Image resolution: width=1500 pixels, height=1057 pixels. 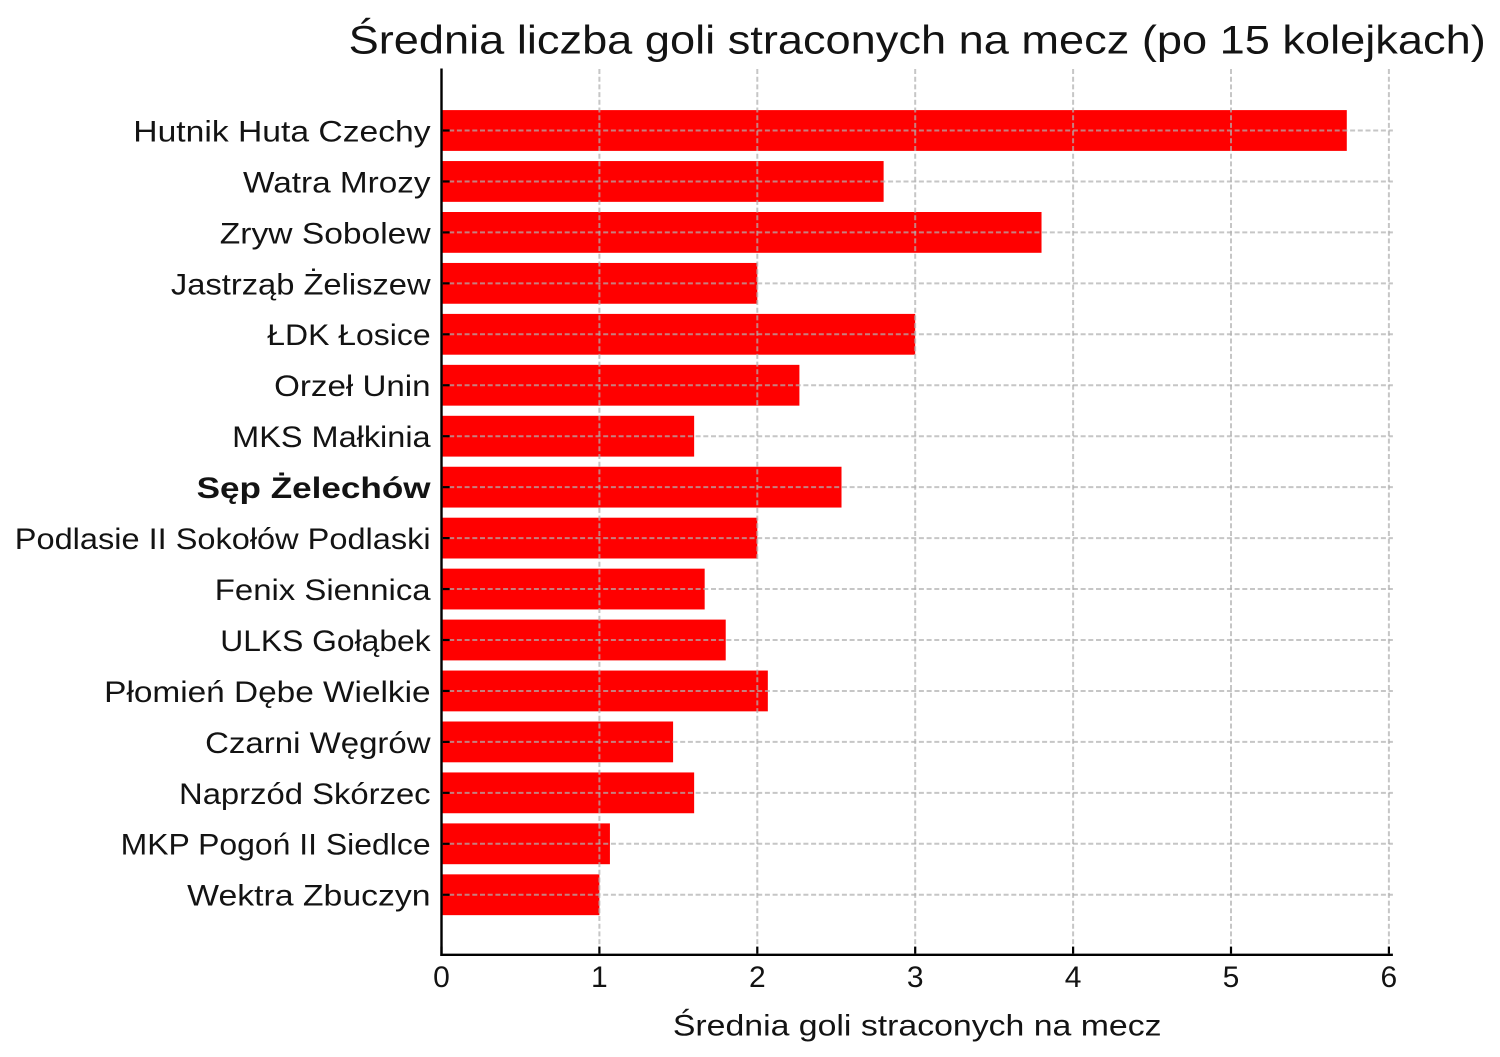 What do you see at coordinates (276, 845) in the screenshot?
I see `svg-text: MKP Pogoń II Siedlce` at bounding box center [276, 845].